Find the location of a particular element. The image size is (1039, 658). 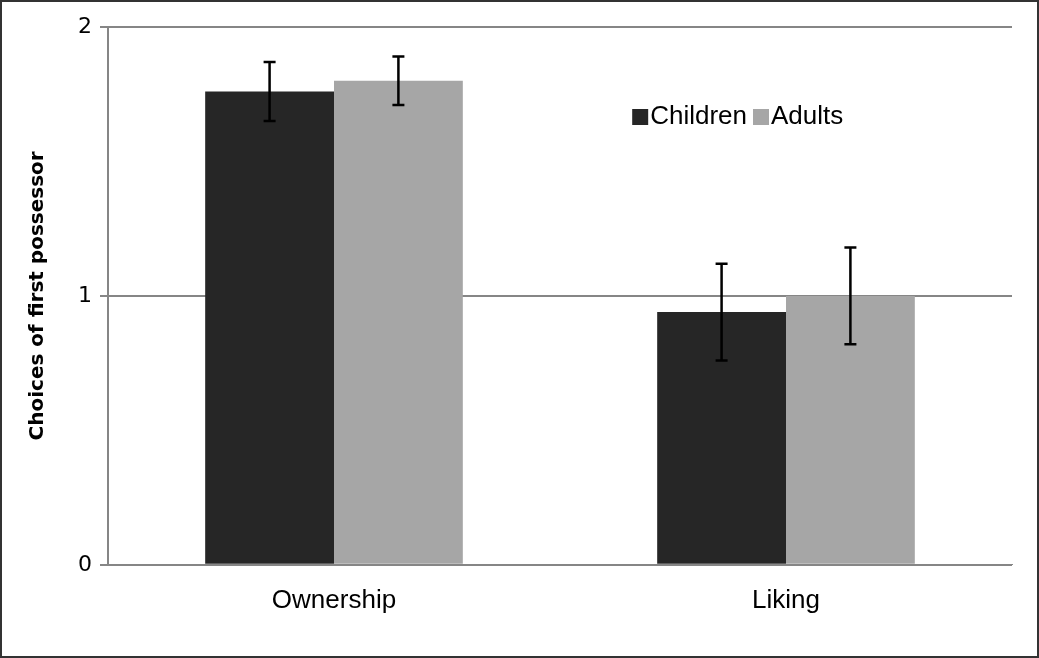

x-tick-label: Ownership is located at coordinates (334, 598).